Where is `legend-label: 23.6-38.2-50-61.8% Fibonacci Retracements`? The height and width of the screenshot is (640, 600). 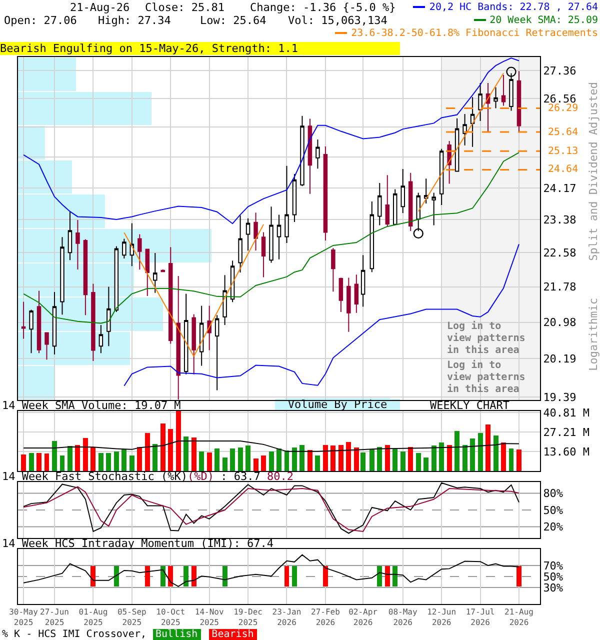 legend-label: 23.6-38.2-50-61.8% Fibonacci Retracements is located at coordinates (474, 33).